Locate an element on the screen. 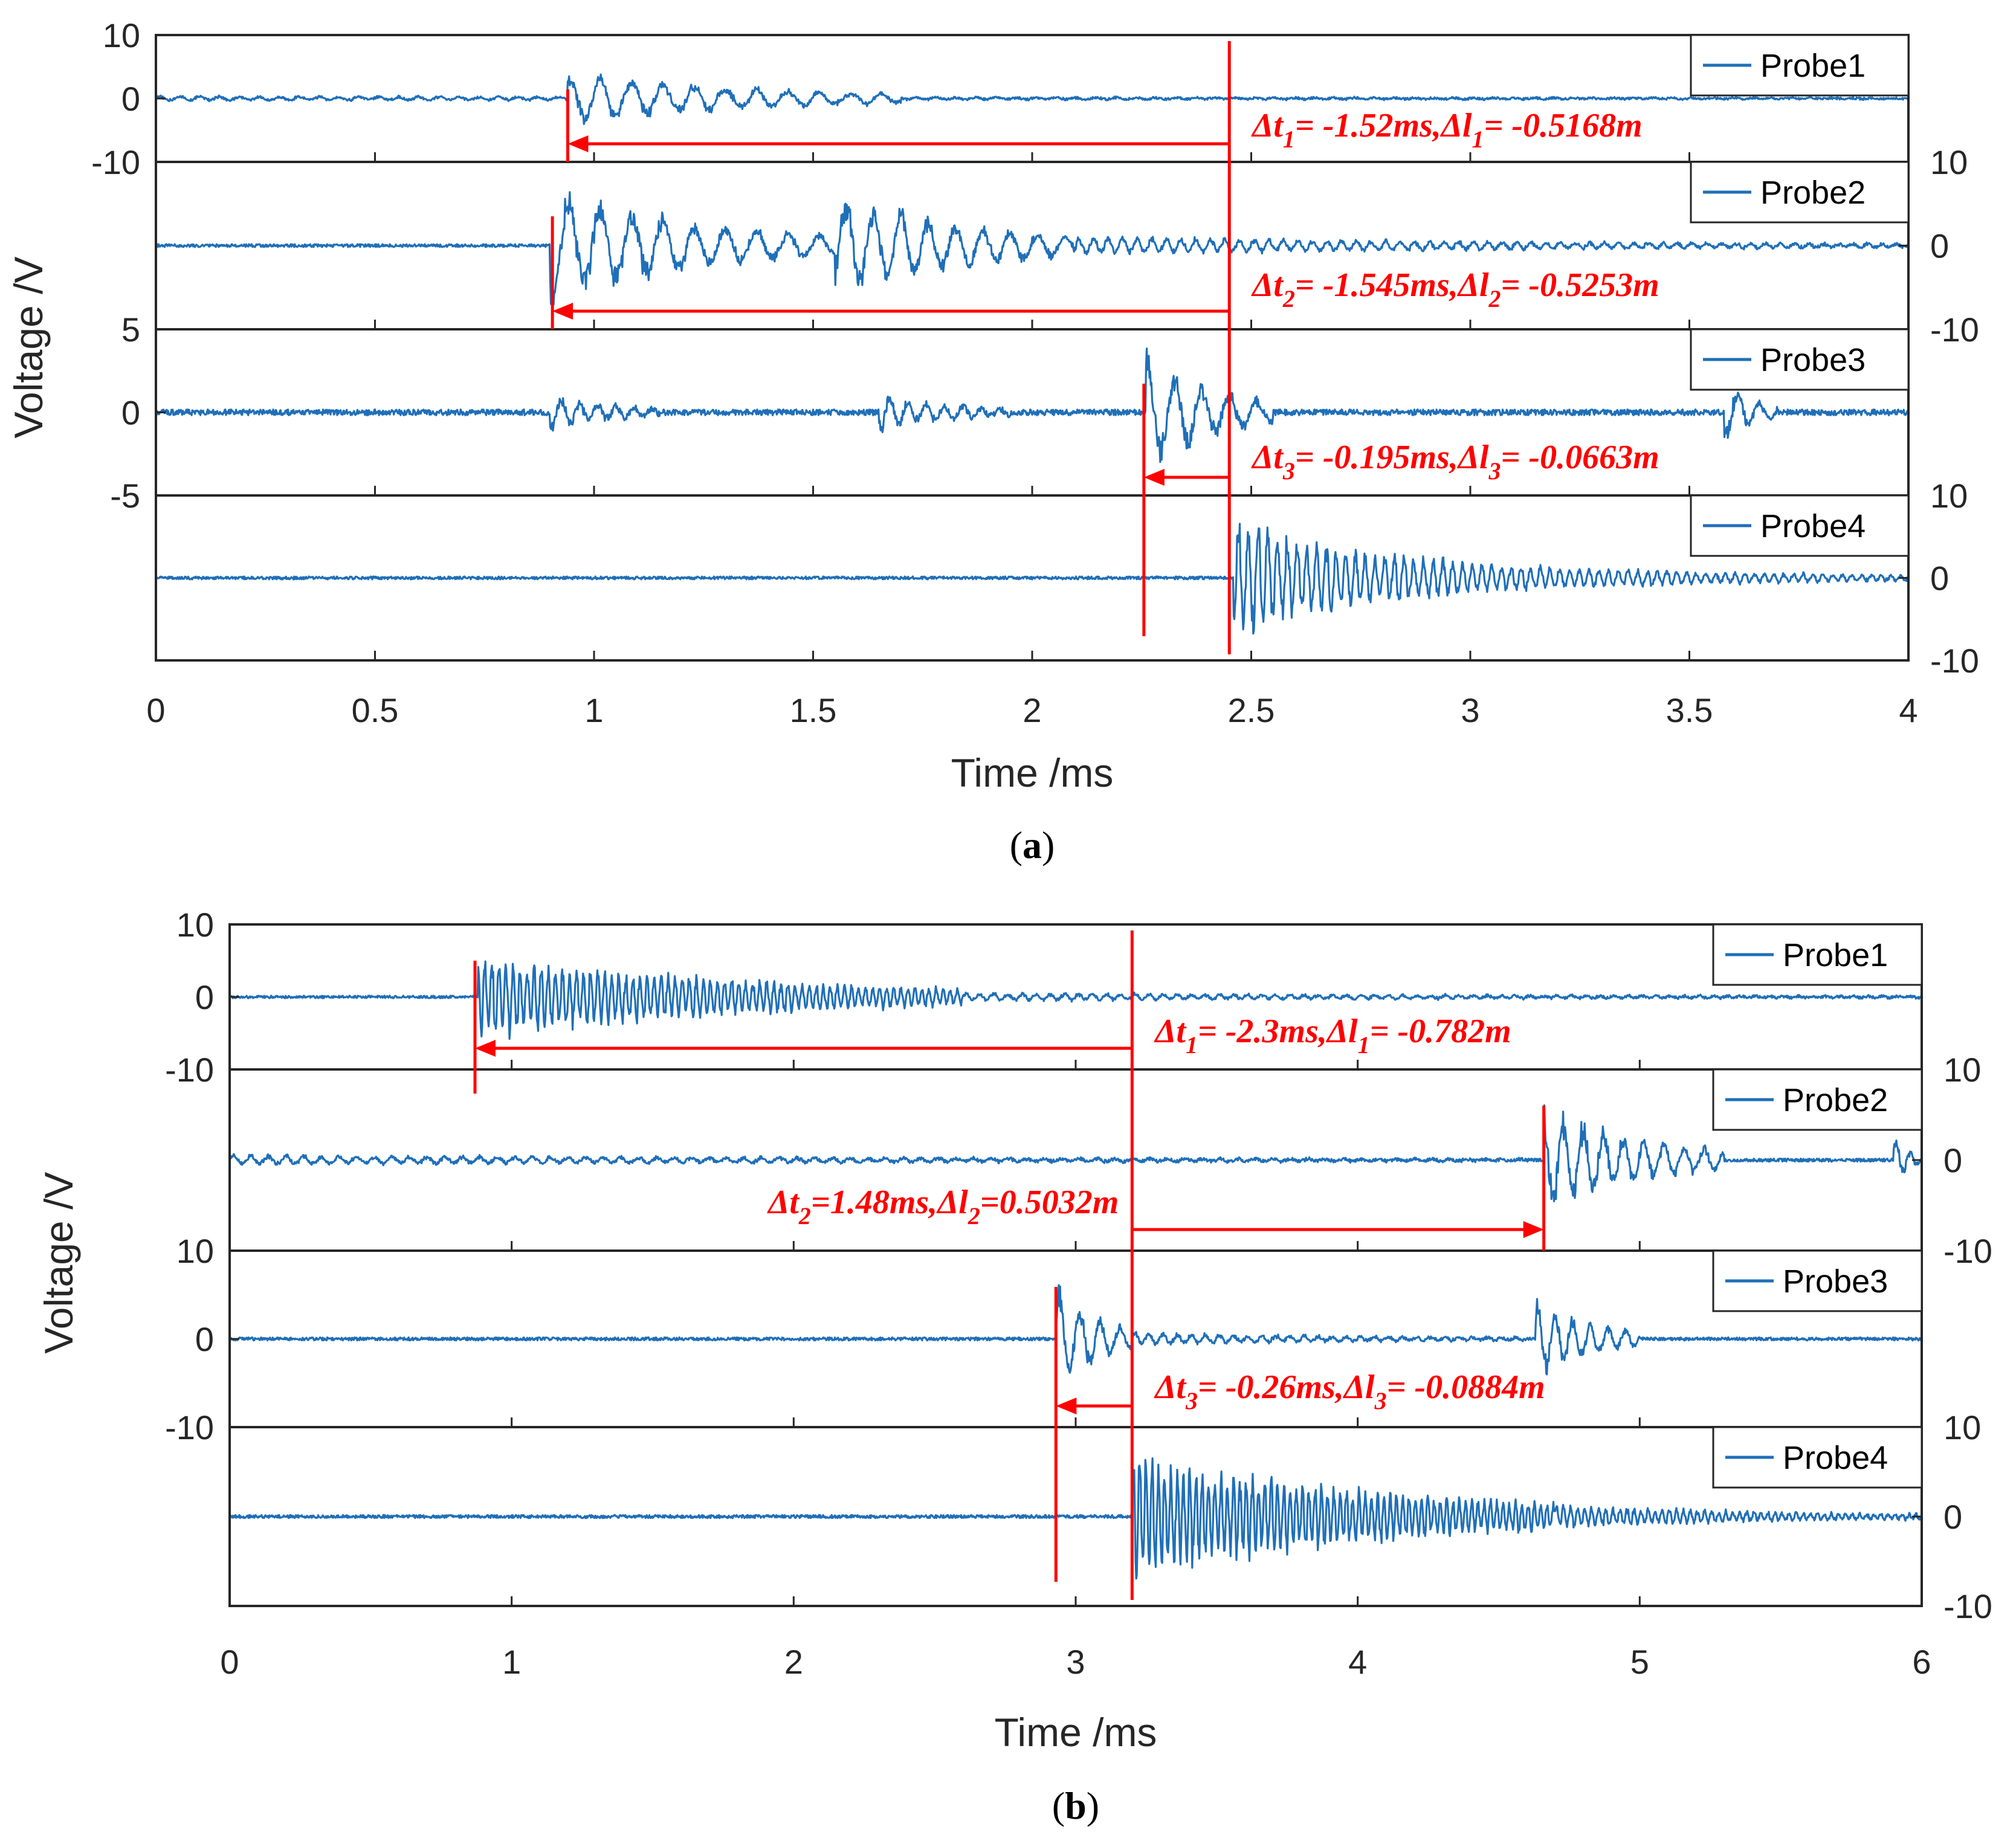  subplot-probe3: 5 0 -5 Probe3 is located at coordinates (1010, 413).